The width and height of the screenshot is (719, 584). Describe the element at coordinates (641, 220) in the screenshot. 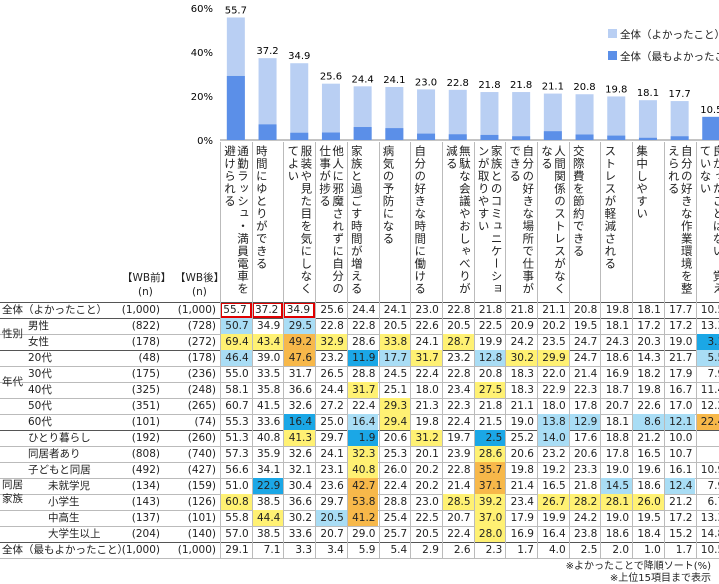

I see `category-label: 集中しやすい` at that location.